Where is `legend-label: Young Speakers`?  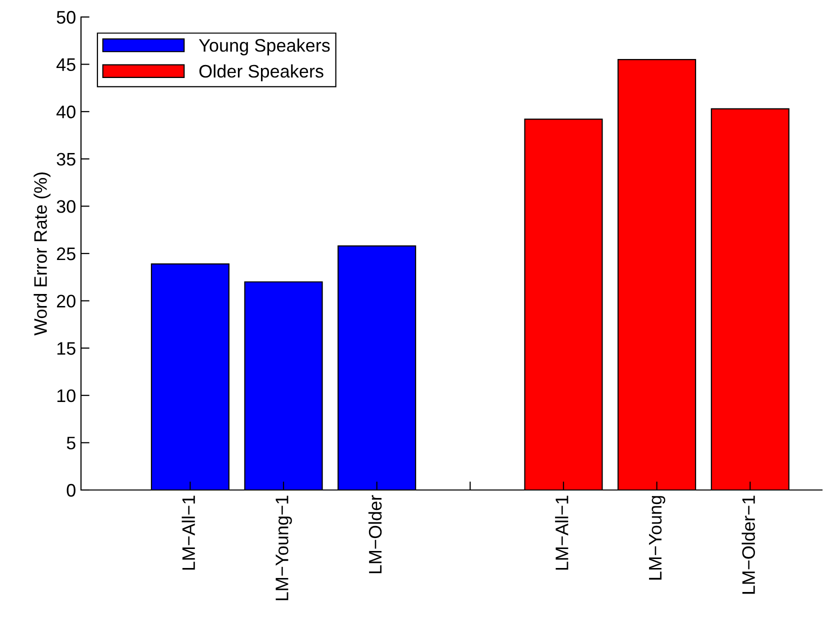
legend-label: Young Speakers is located at coordinates (264, 47).